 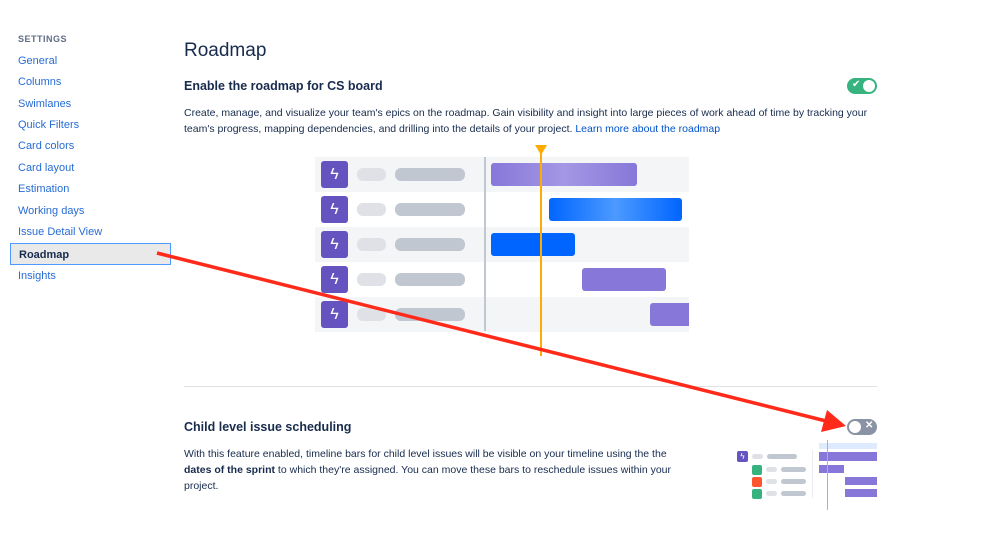 I want to click on sidebar-item-card-colors: Card colors, so click(x=46, y=146).